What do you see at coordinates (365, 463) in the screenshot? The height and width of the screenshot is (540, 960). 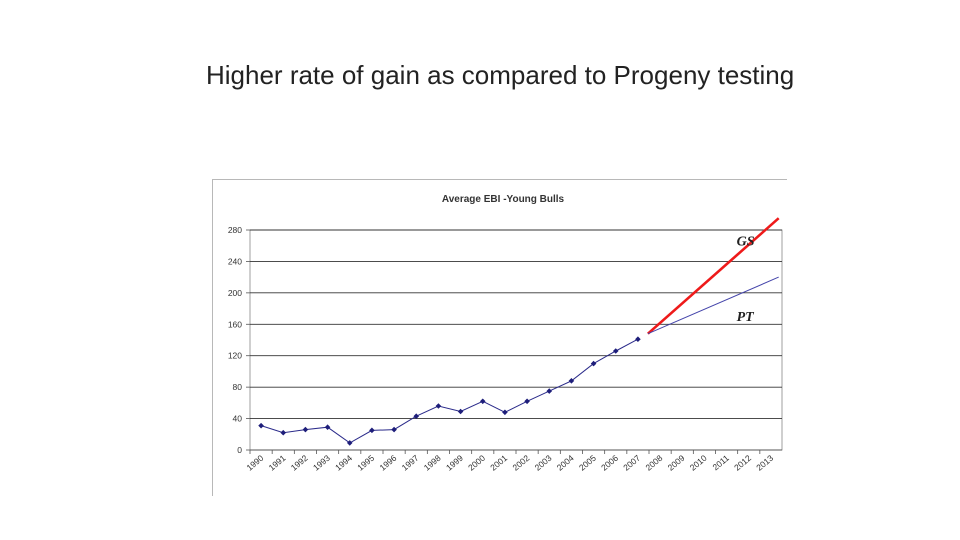 I see `x-tick-label: 1995` at bounding box center [365, 463].